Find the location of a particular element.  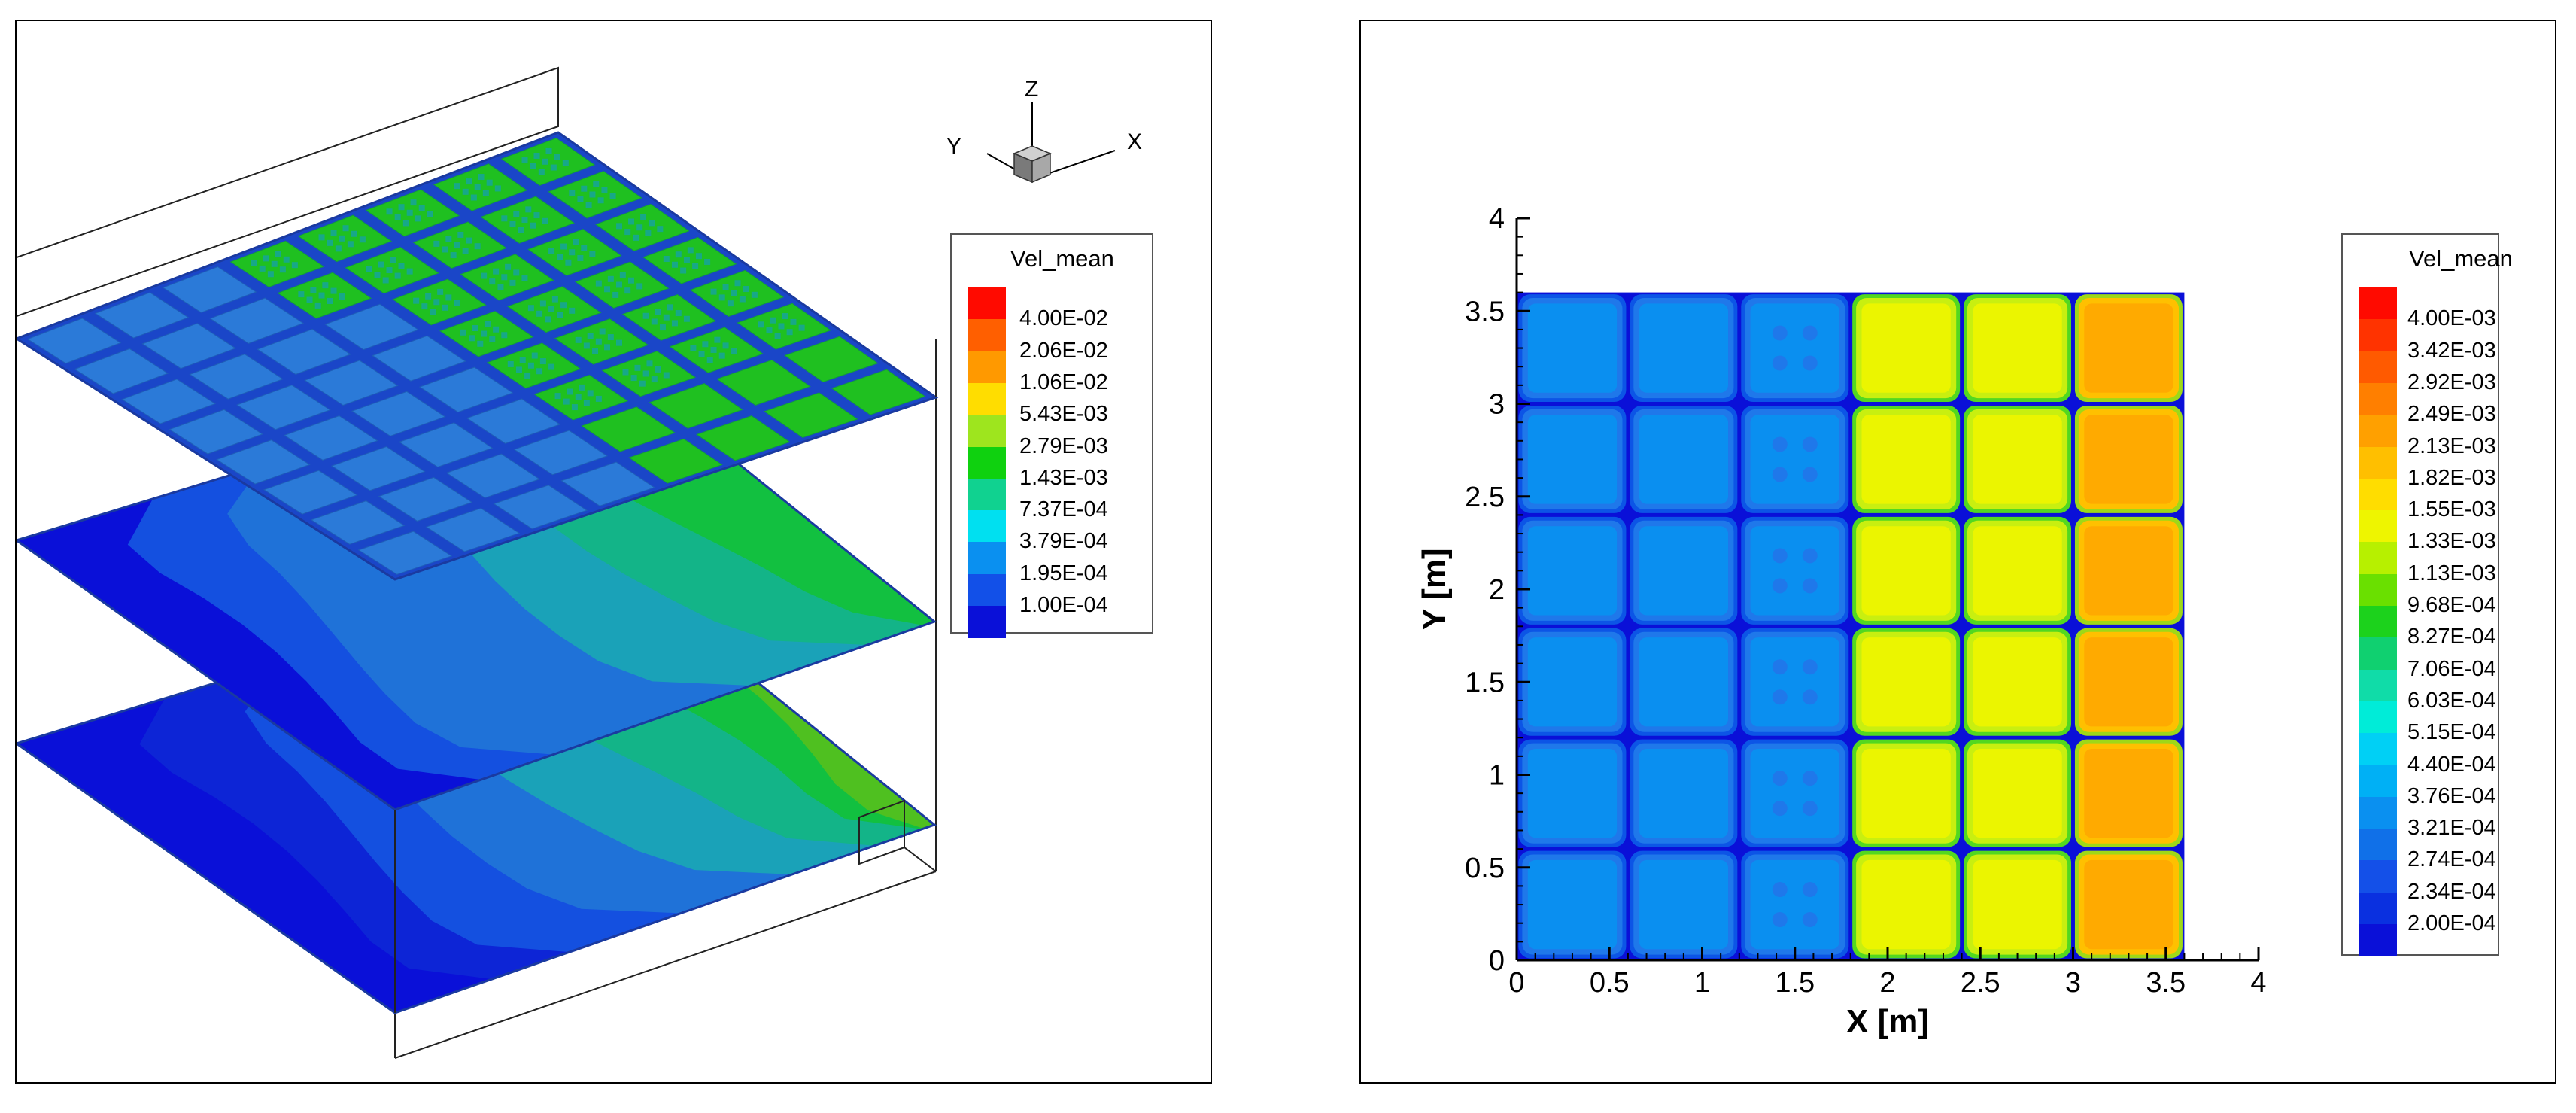

y-tick-label: 1.5 is located at coordinates (1485, 682).